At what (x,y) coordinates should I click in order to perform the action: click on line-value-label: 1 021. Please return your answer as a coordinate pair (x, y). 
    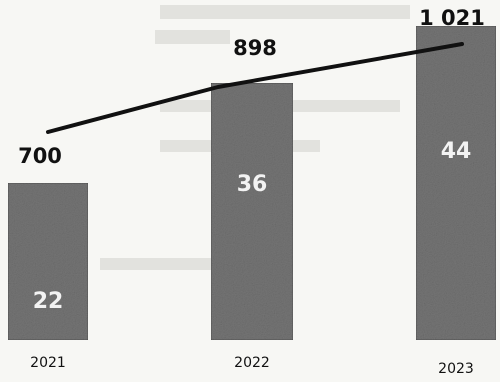
    Looking at the image, I should click on (452, 18).